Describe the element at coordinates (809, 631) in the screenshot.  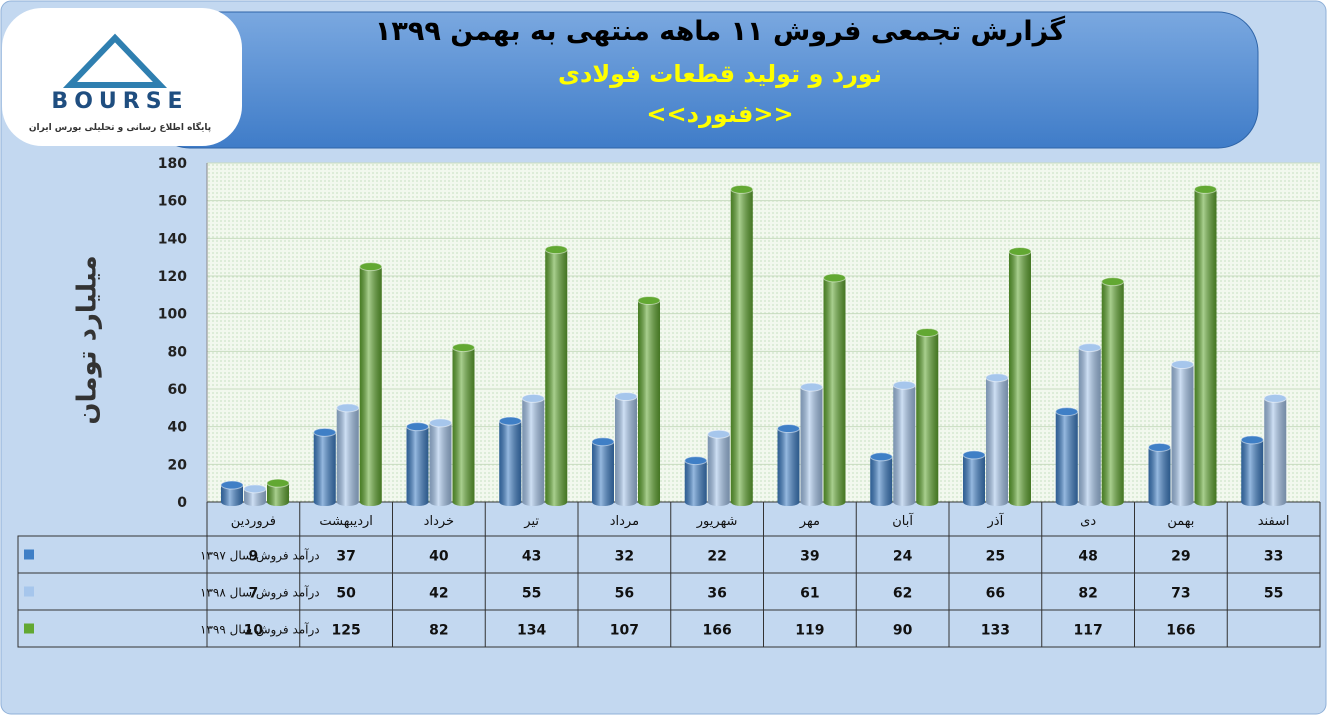
I see `data-label: 119` at that location.